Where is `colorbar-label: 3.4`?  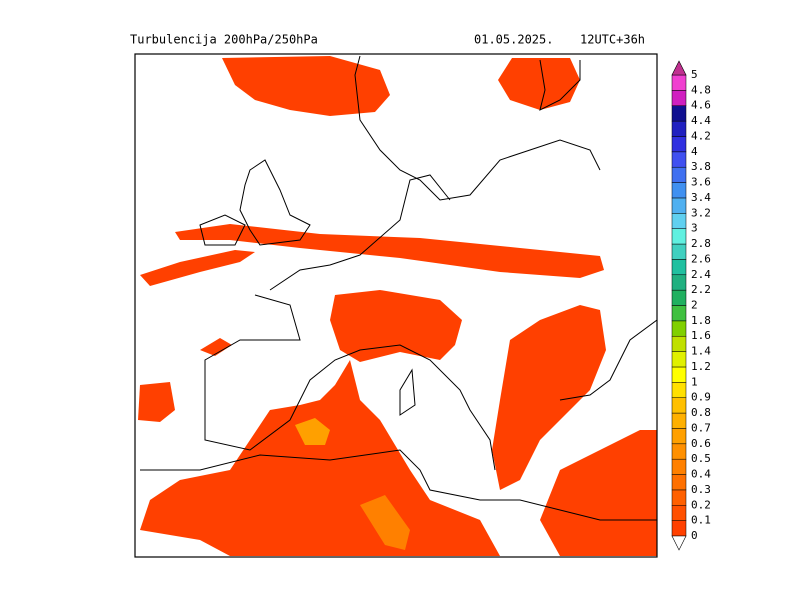 colorbar-label: 3.4 is located at coordinates (701, 197).